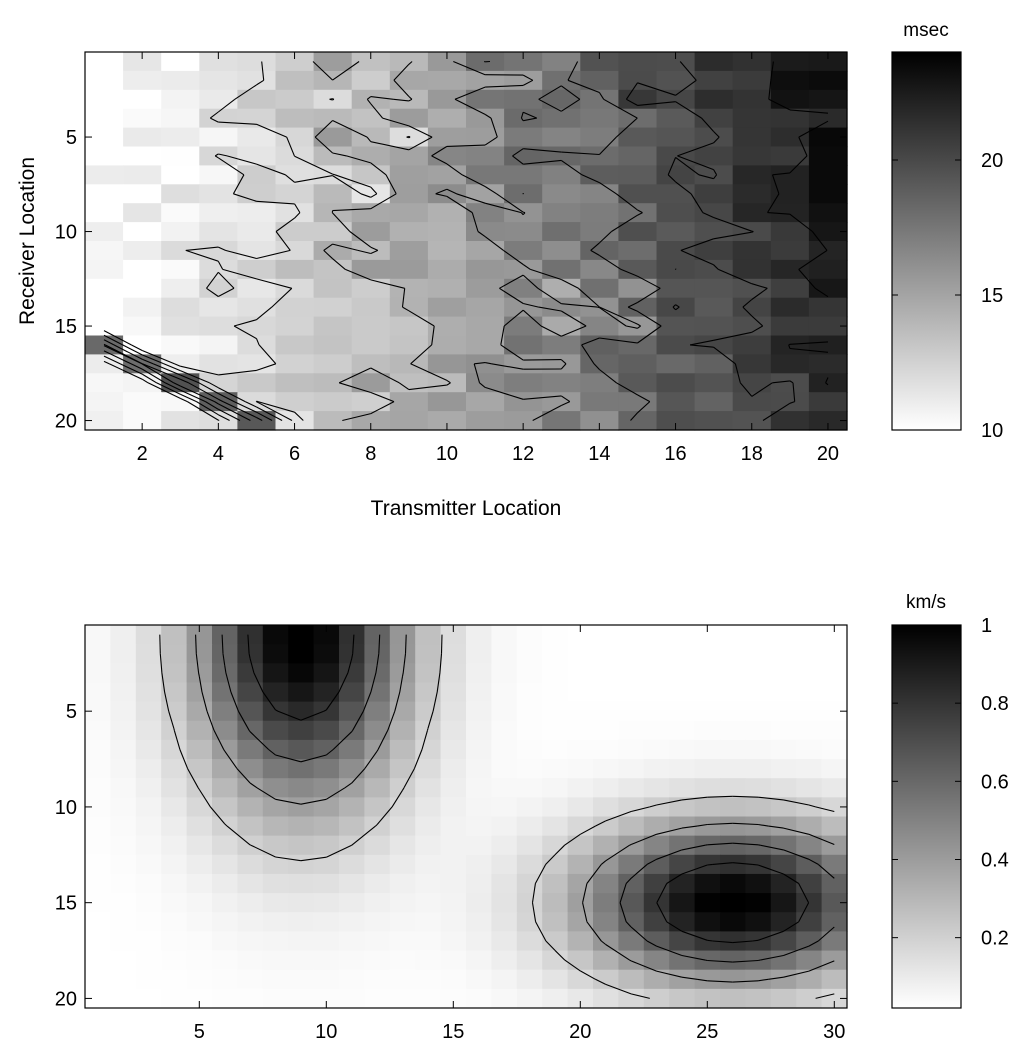 The height and width of the screenshot is (1045, 1013). Describe the element at coordinates (523, 454) in the screenshot. I see `x-tick-label: 12` at that location.